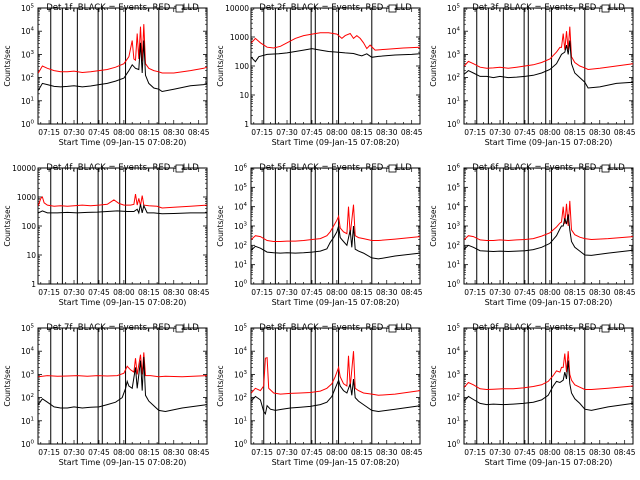 The image size is (640, 480). Describe the element at coordinates (237, 8) in the screenshot. I see `y-tick-label: 10000` at that location.